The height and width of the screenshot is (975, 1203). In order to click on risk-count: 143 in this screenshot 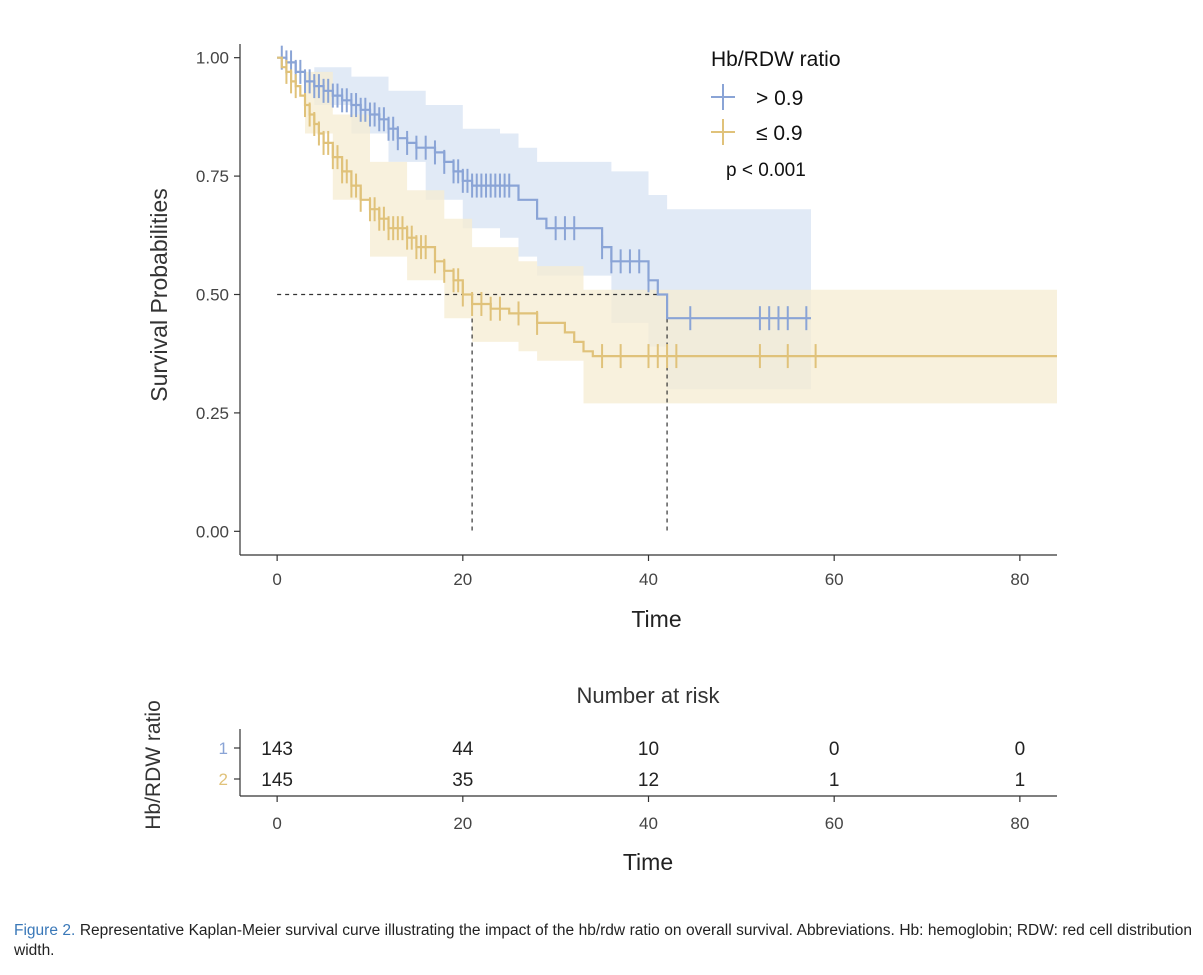, I will do `click(277, 749)`.